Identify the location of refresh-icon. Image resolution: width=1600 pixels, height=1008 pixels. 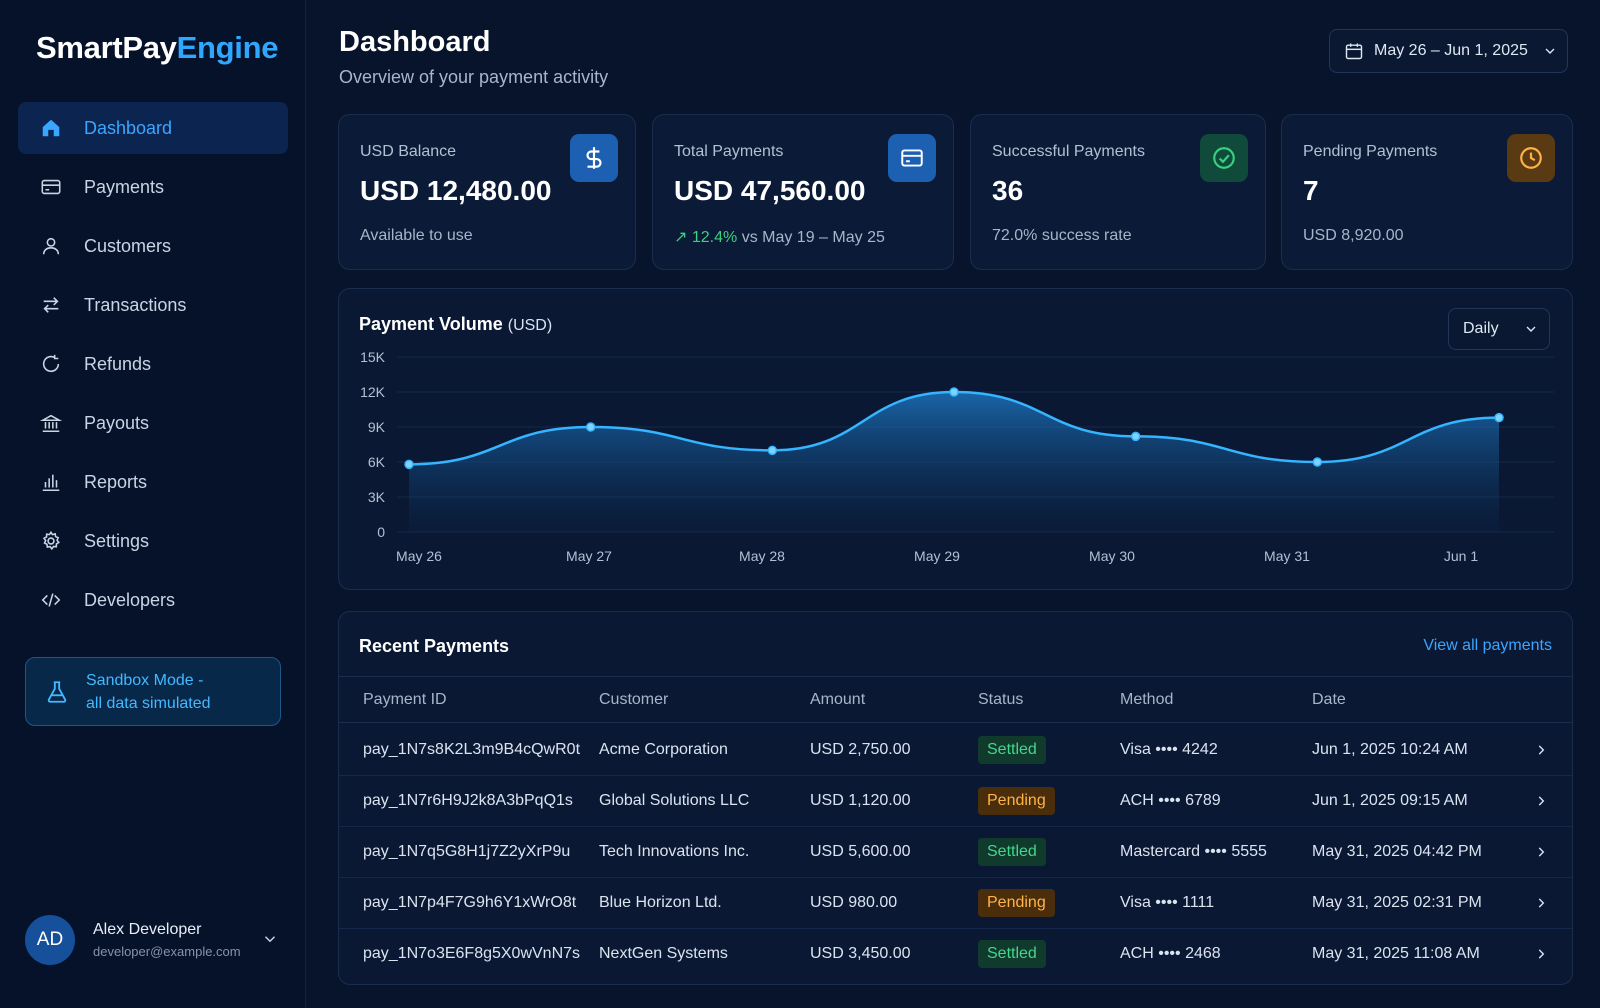
(51, 364).